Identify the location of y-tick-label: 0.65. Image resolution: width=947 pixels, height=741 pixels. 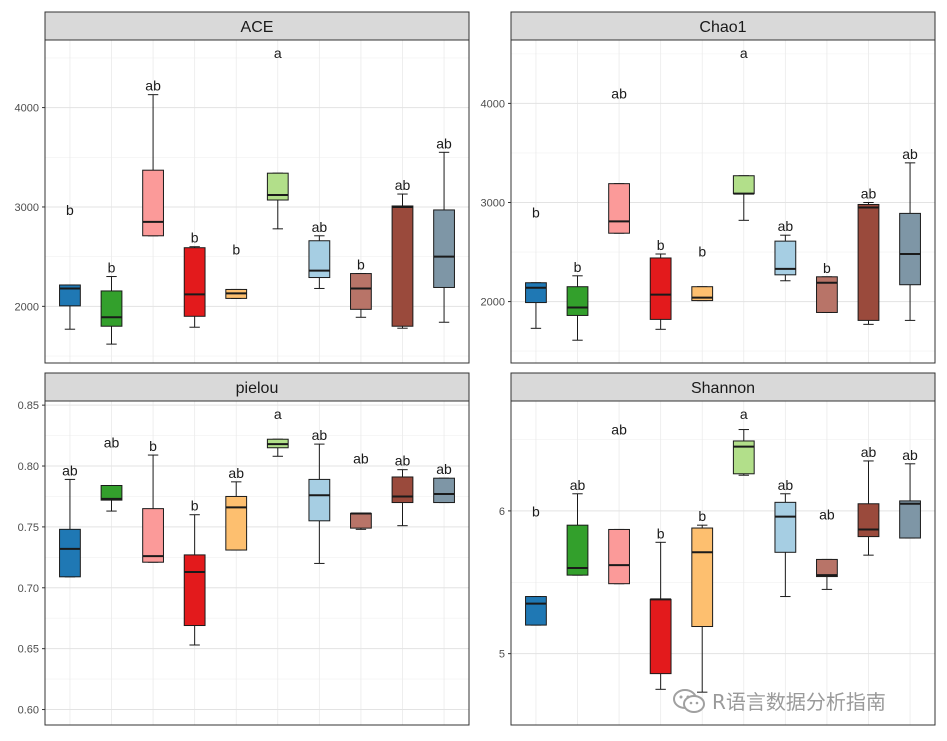
(28, 650).